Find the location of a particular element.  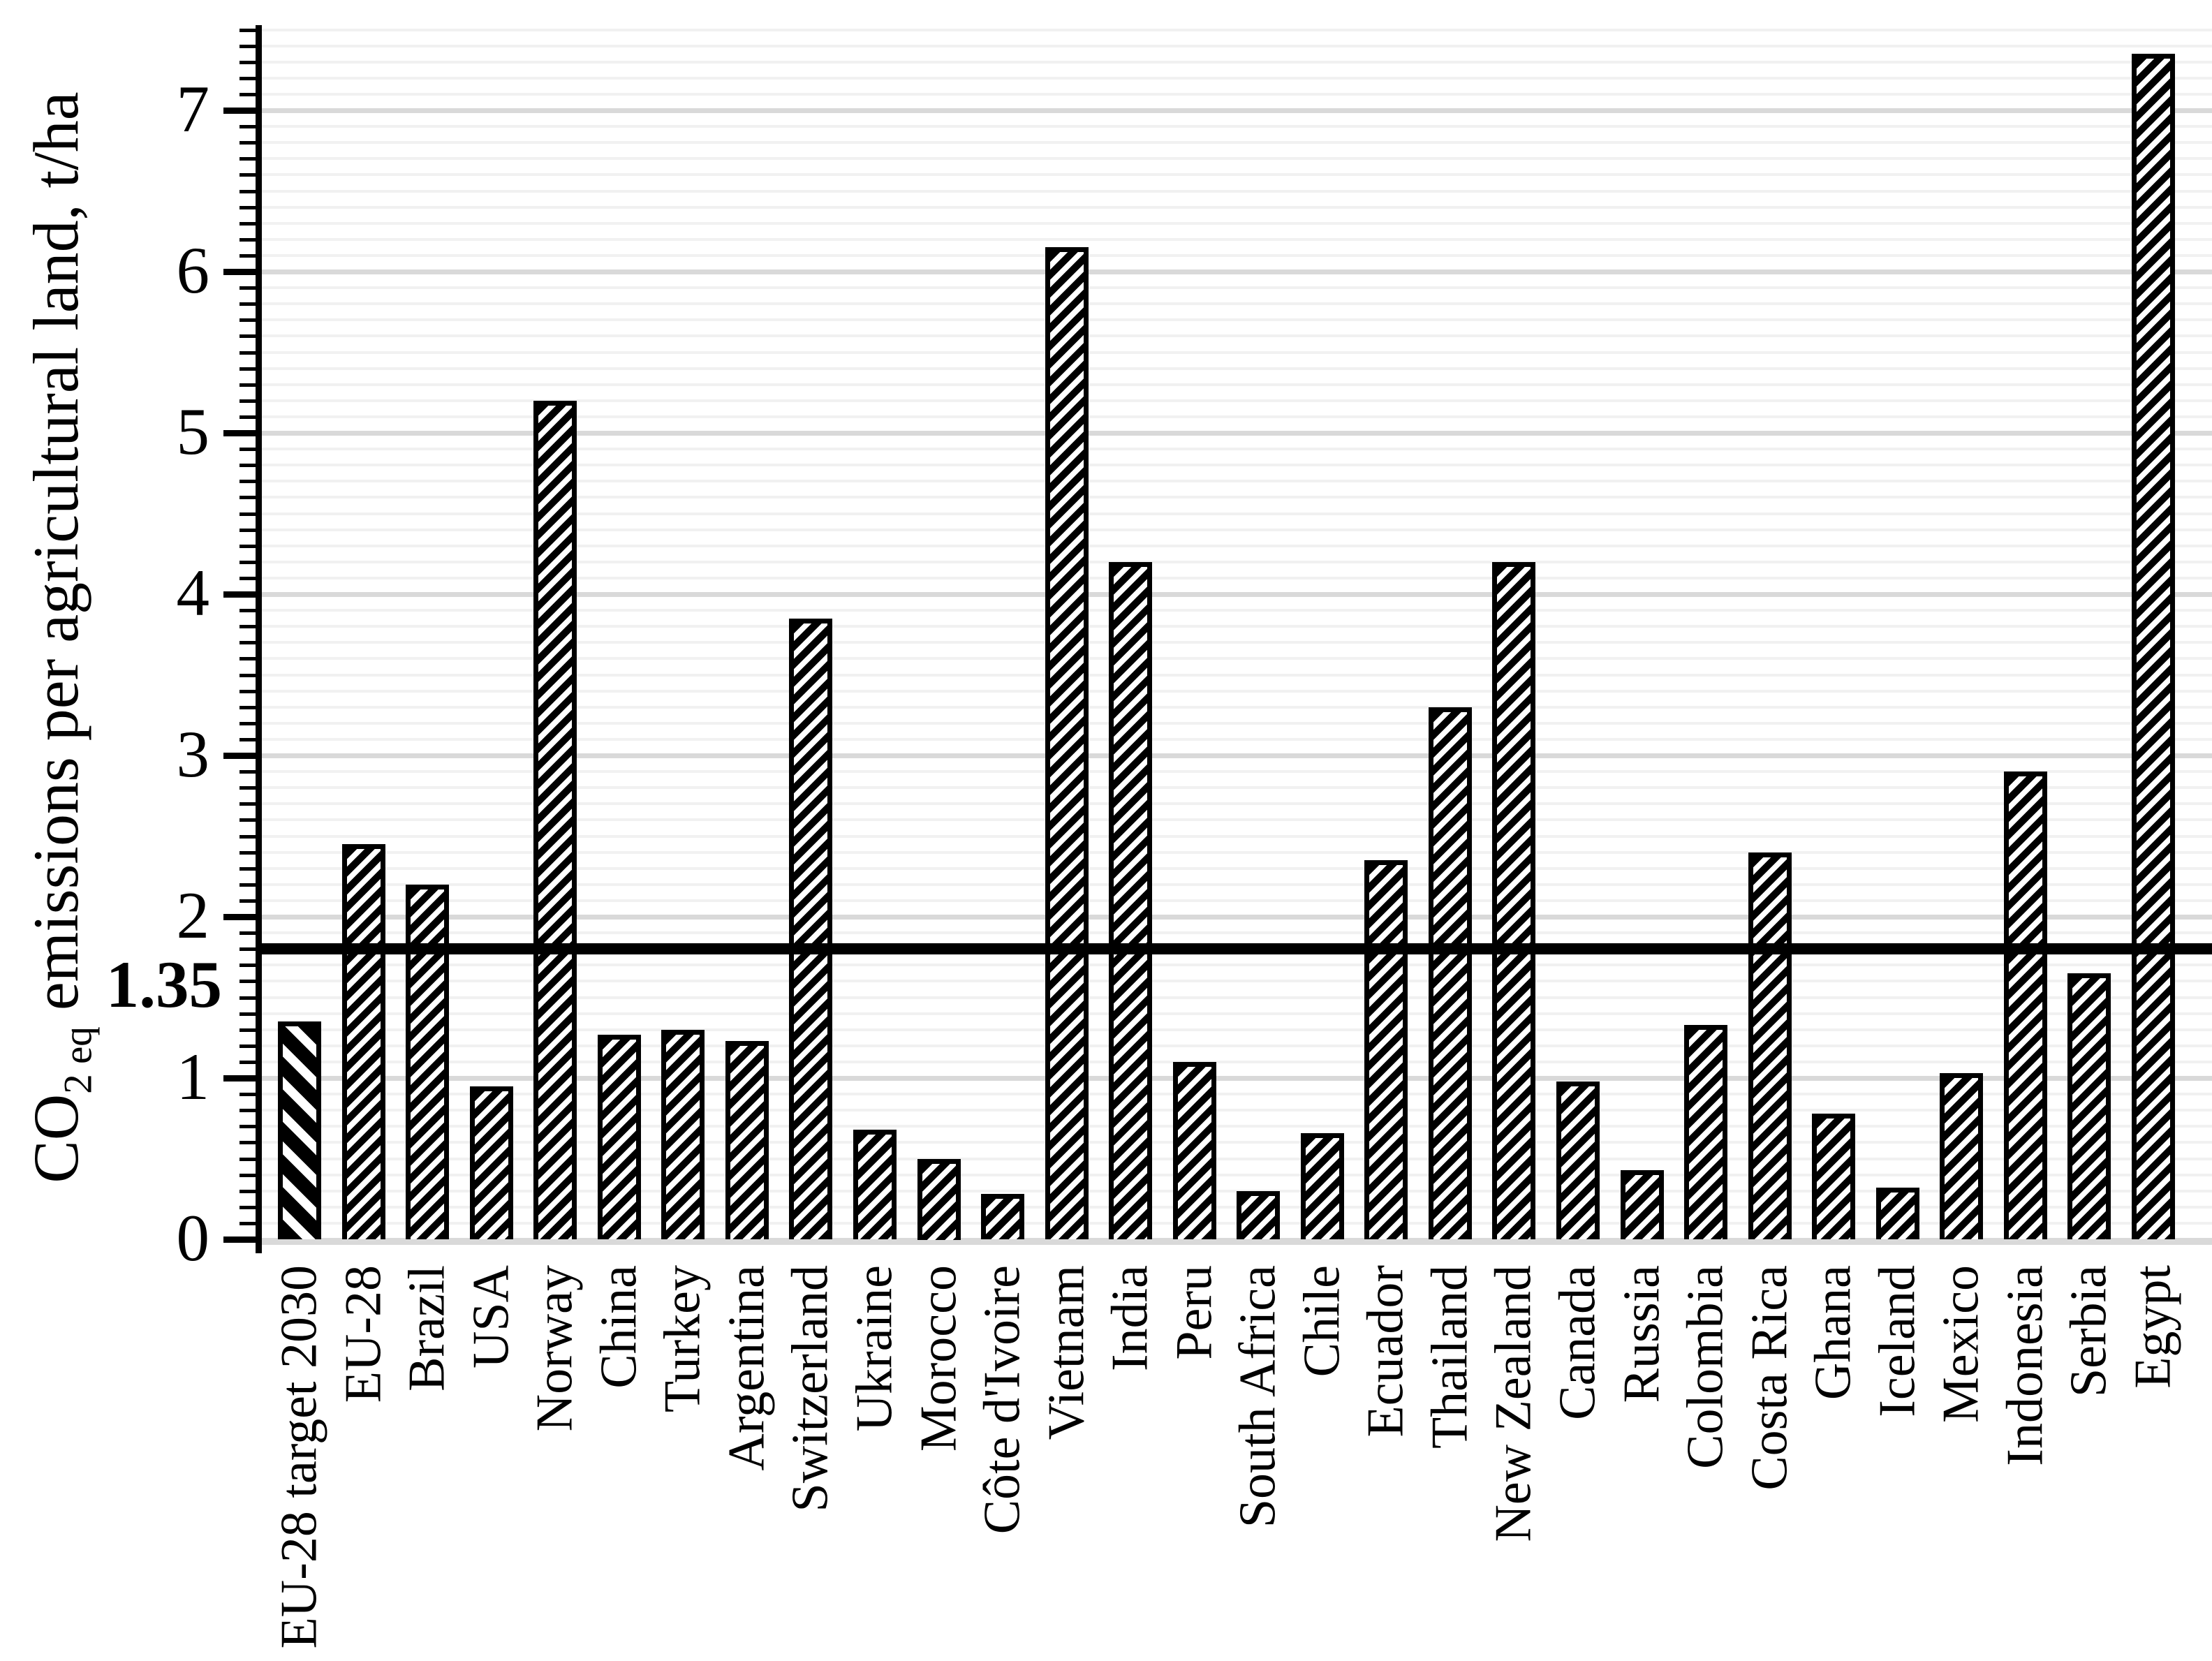

y-axis-minor-tick-3.5 is located at coordinates (247, 675).